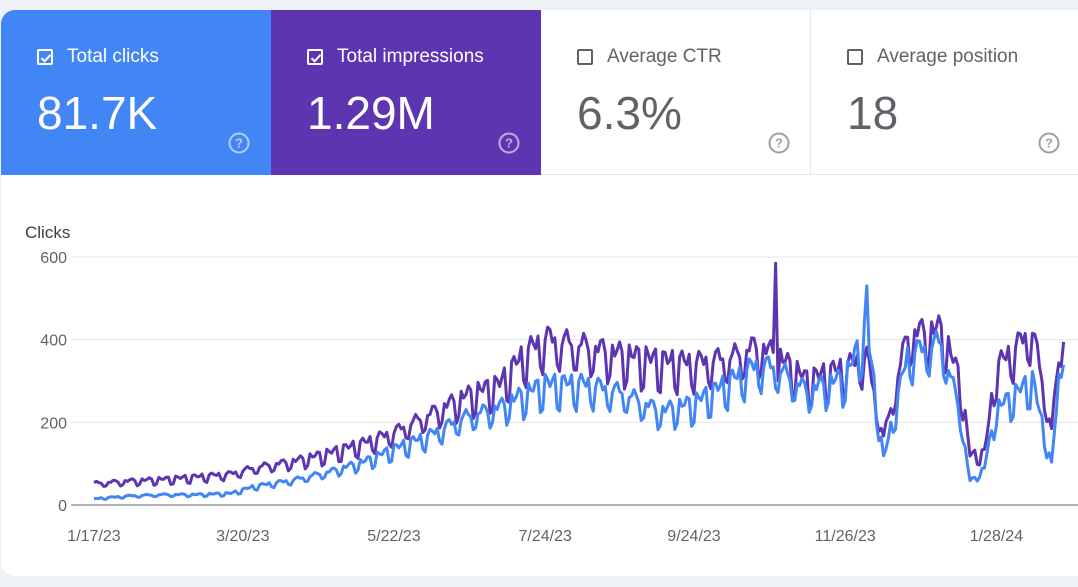 Image resolution: width=1078 pixels, height=587 pixels. I want to click on x-tick-label: 1/28/24, so click(996, 536).